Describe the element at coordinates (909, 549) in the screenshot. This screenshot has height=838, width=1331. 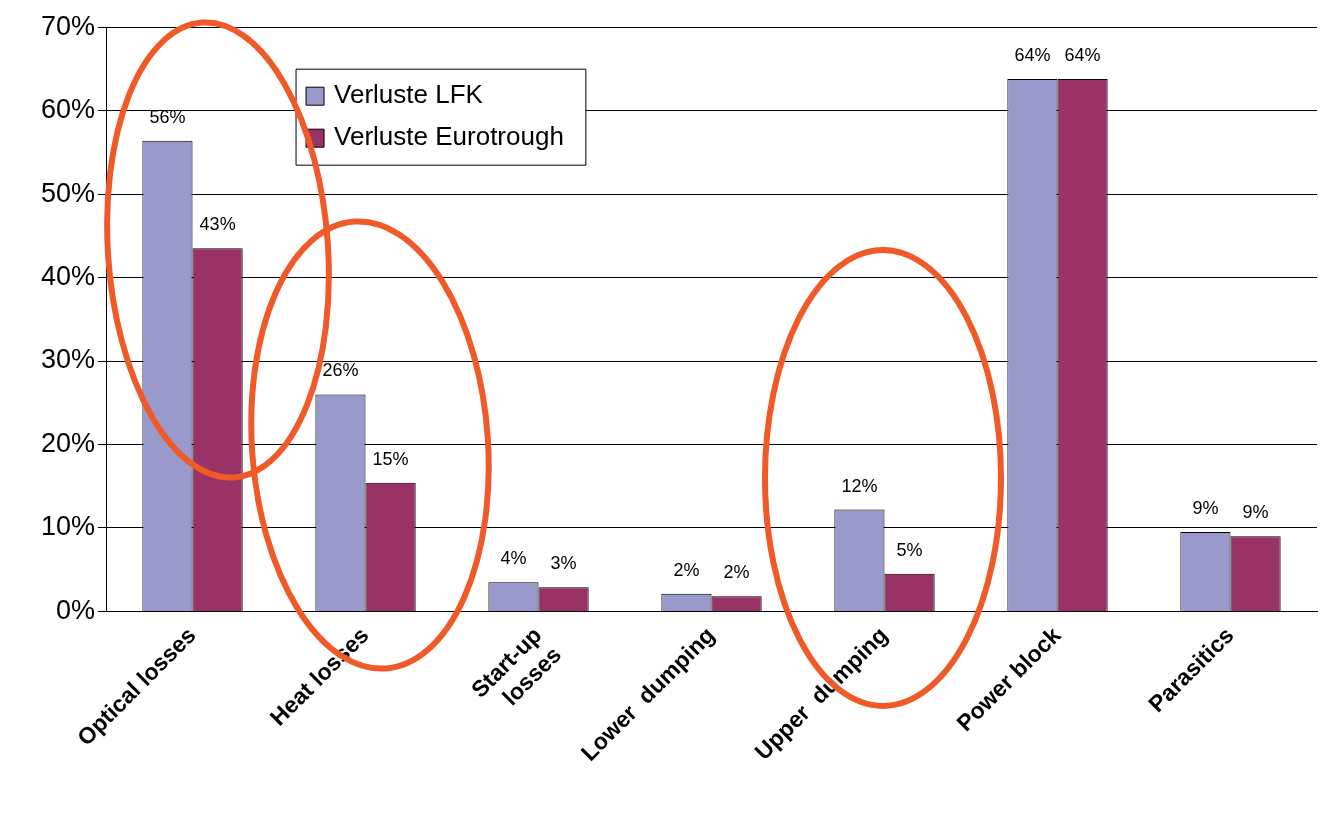
I see `data-label: 5%` at that location.